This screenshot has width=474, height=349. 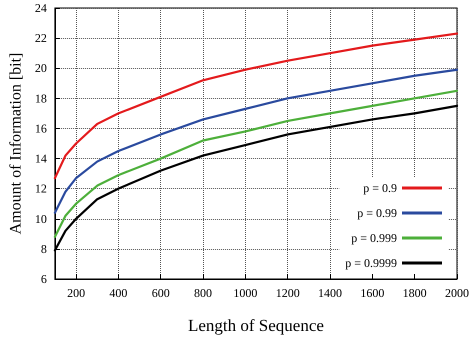 What do you see at coordinates (40, 189) in the screenshot?
I see `y-tick-label: 12` at bounding box center [40, 189].